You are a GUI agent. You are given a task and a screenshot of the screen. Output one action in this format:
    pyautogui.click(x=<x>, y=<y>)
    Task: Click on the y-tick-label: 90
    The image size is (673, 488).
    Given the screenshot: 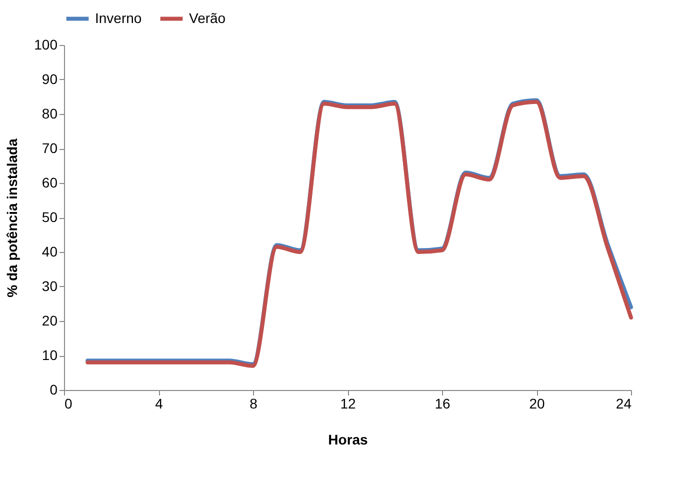 What is the action you would take?
    pyautogui.click(x=50, y=79)
    